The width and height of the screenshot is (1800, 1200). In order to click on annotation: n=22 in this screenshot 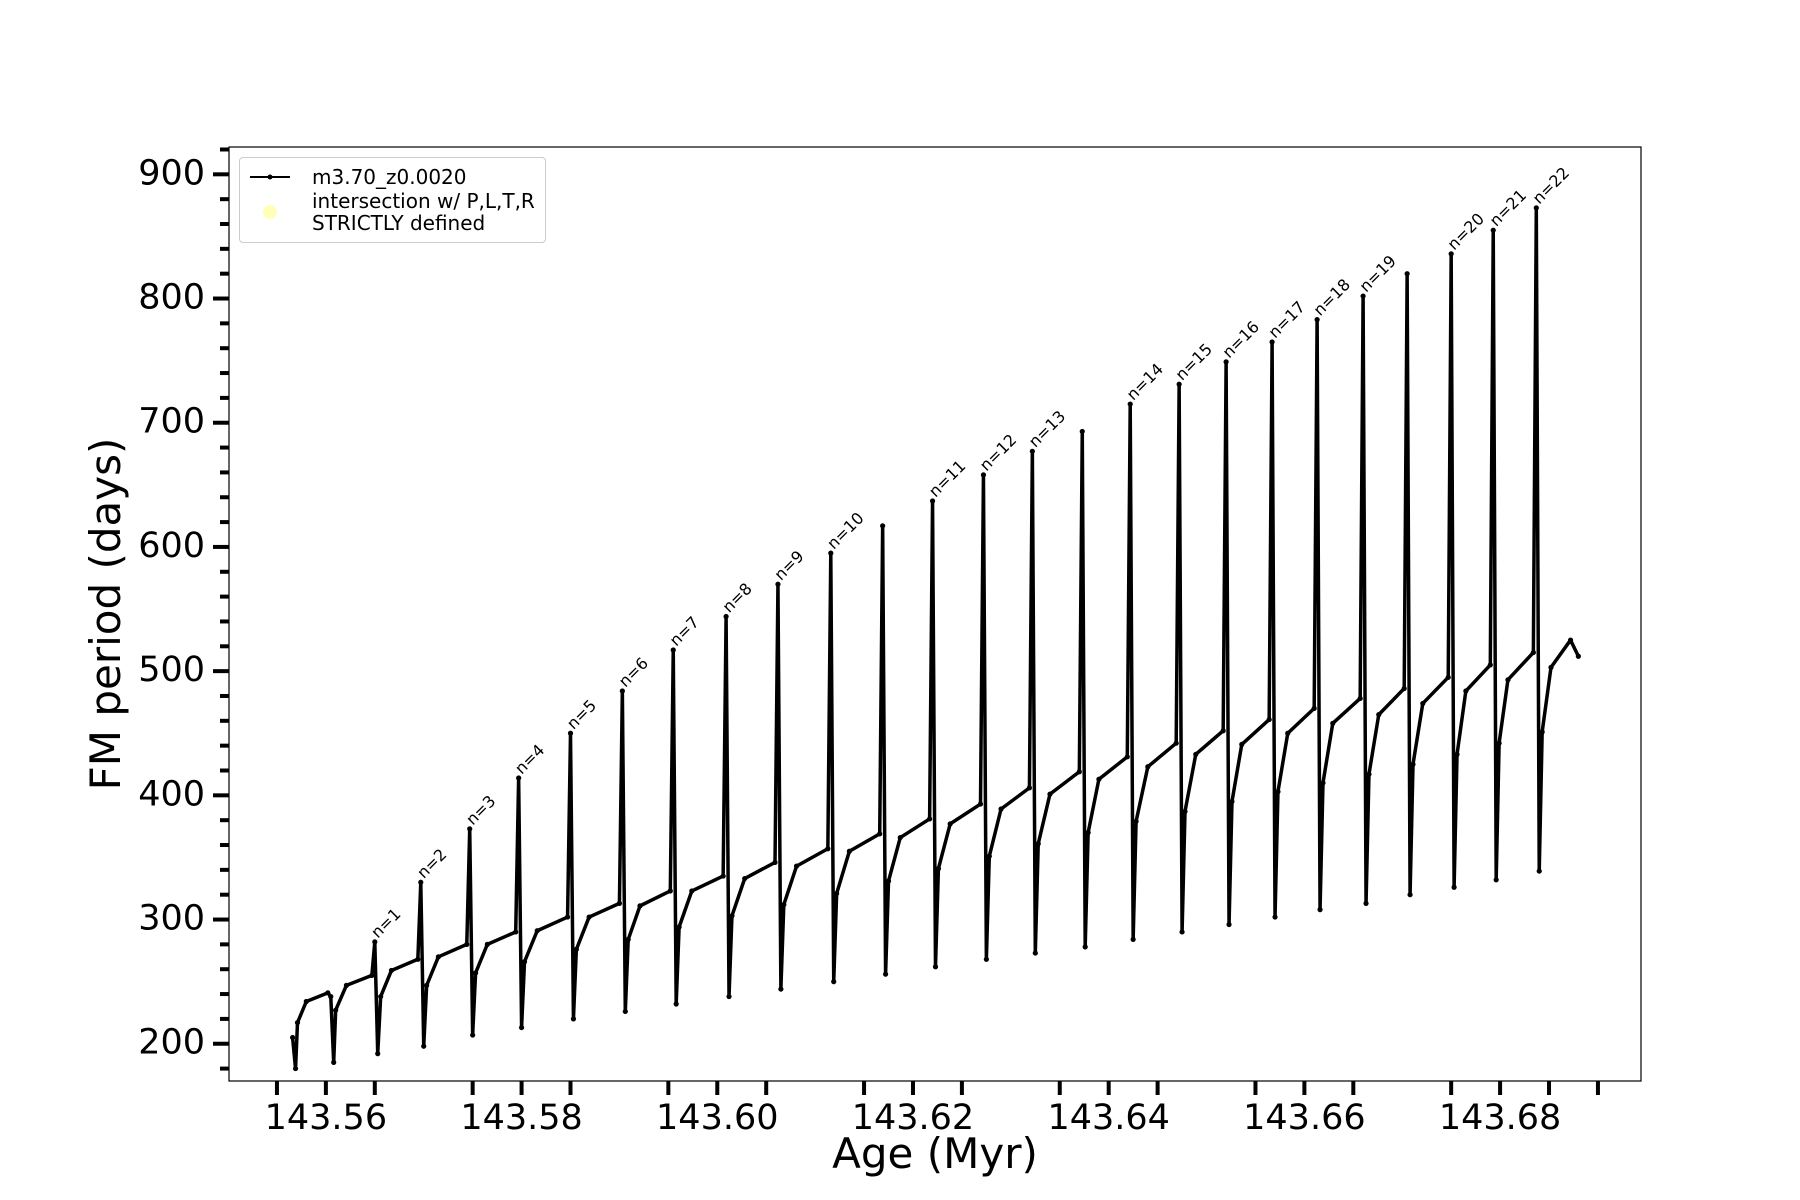, I will do `click(1551, 185)`.